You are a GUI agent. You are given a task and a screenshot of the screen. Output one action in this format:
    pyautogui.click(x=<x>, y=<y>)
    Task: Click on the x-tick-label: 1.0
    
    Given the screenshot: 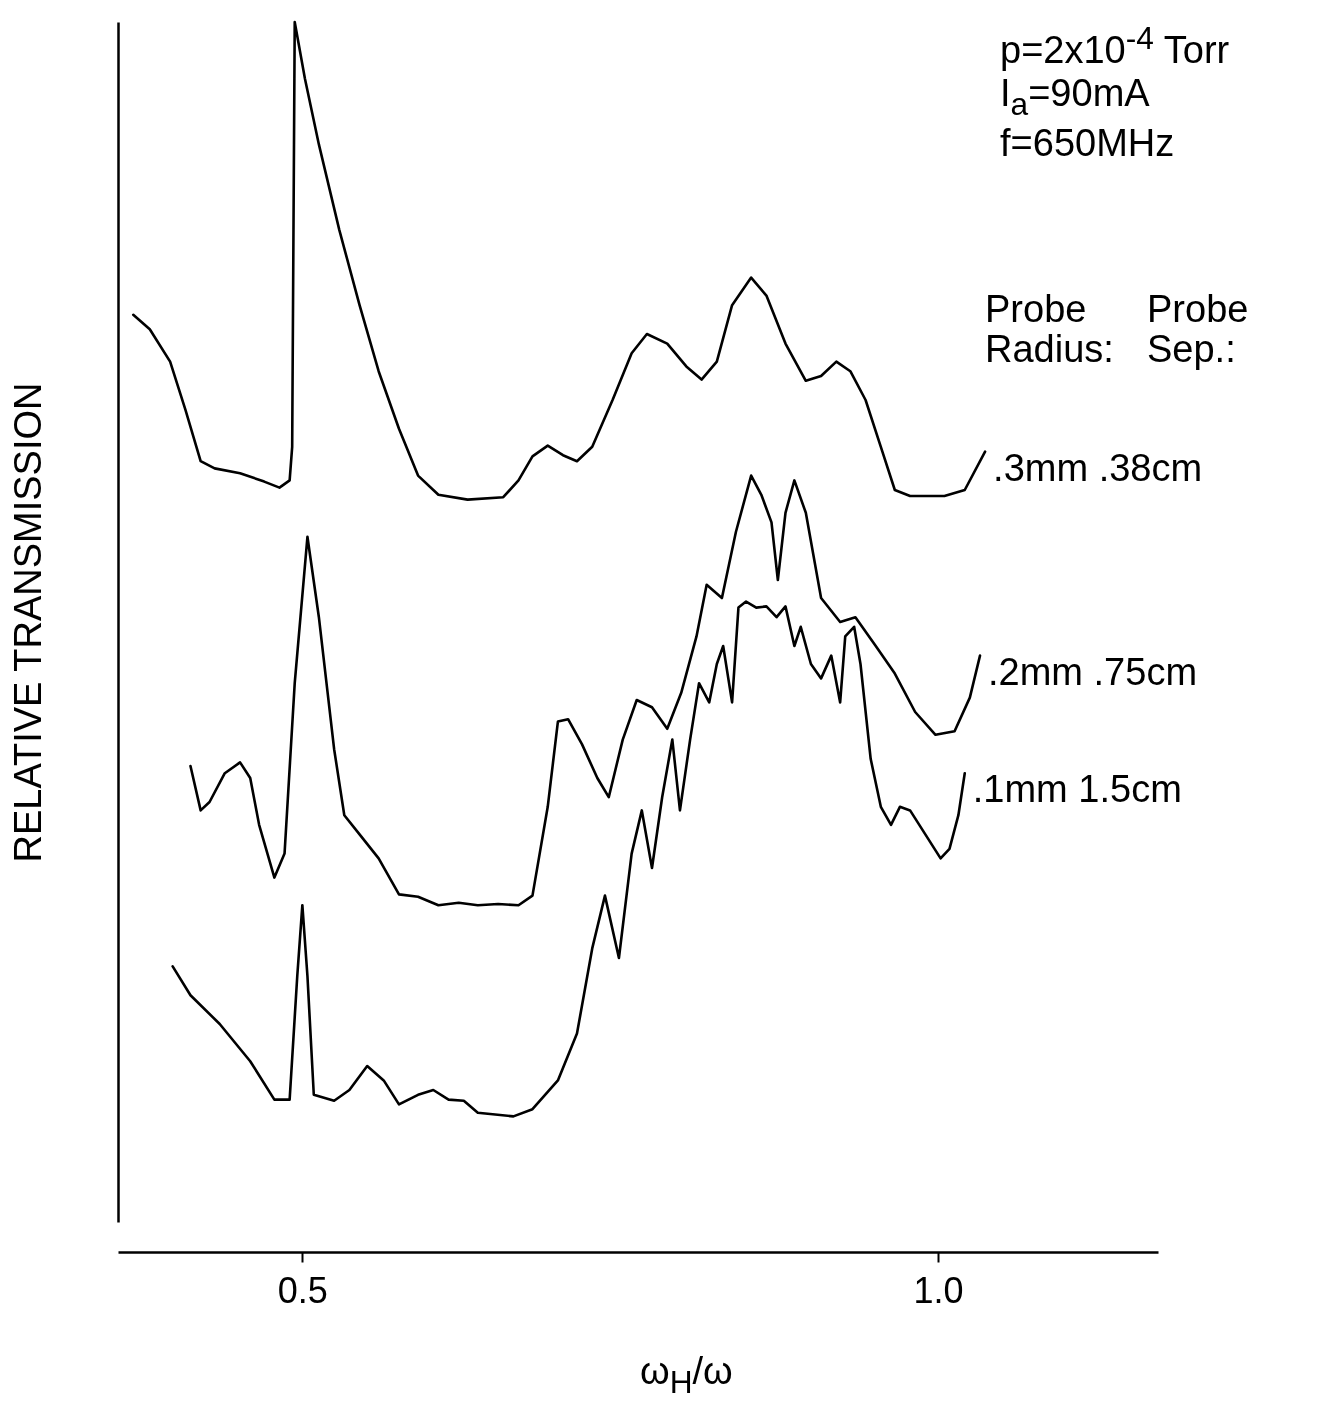 What is the action you would take?
    pyautogui.click(x=938, y=1290)
    